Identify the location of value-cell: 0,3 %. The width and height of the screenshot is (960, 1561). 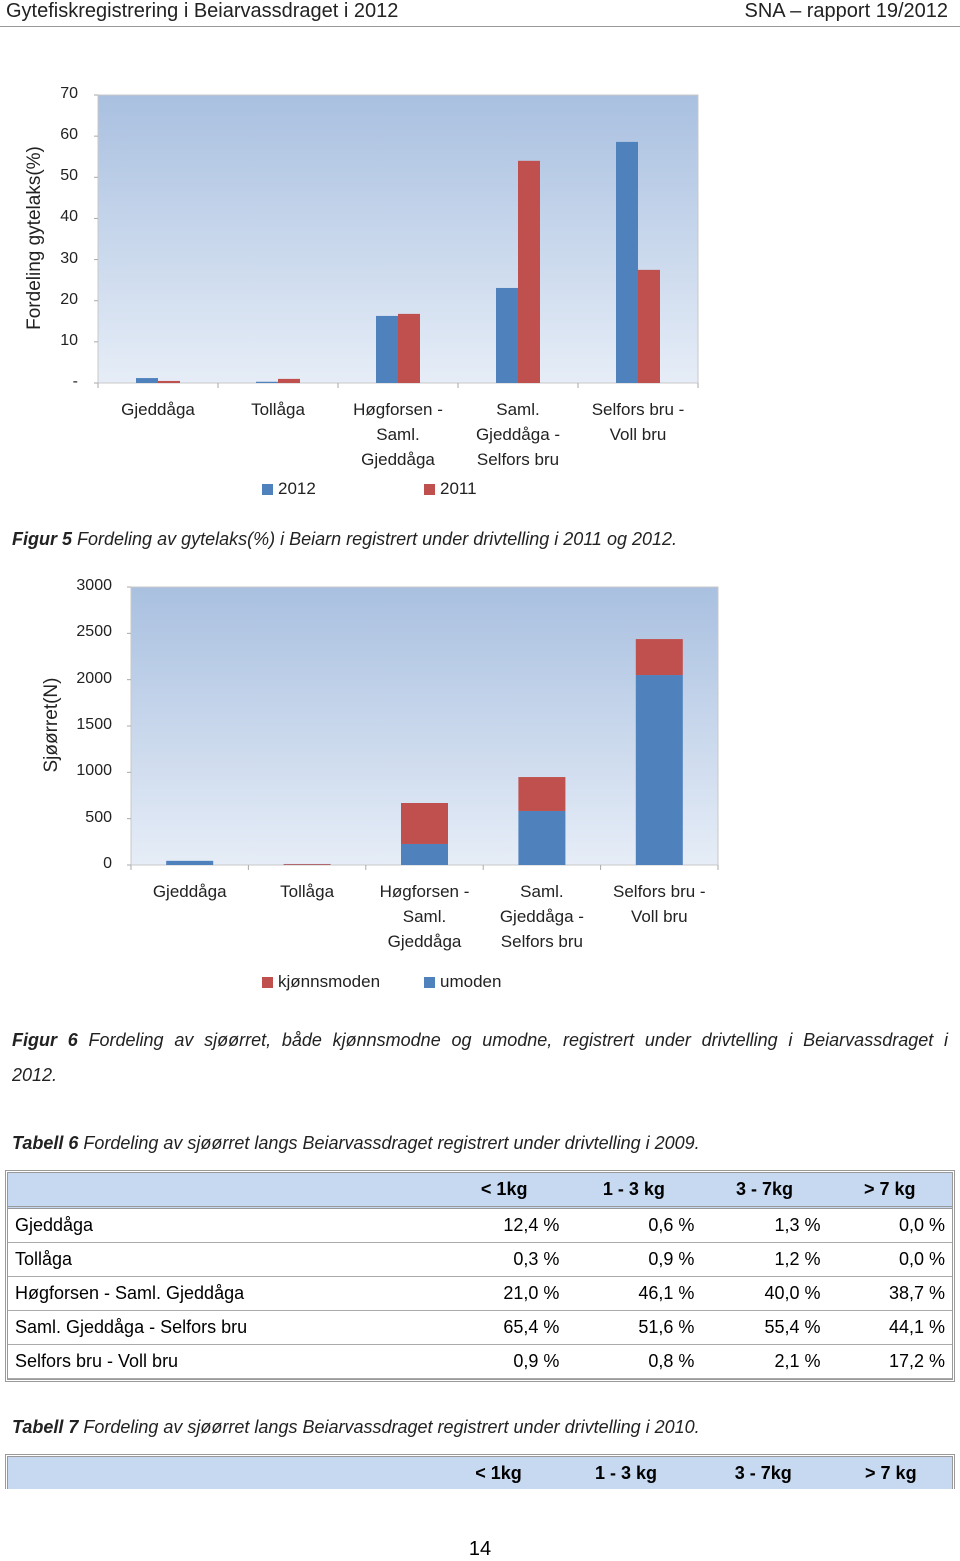
(504, 1260).